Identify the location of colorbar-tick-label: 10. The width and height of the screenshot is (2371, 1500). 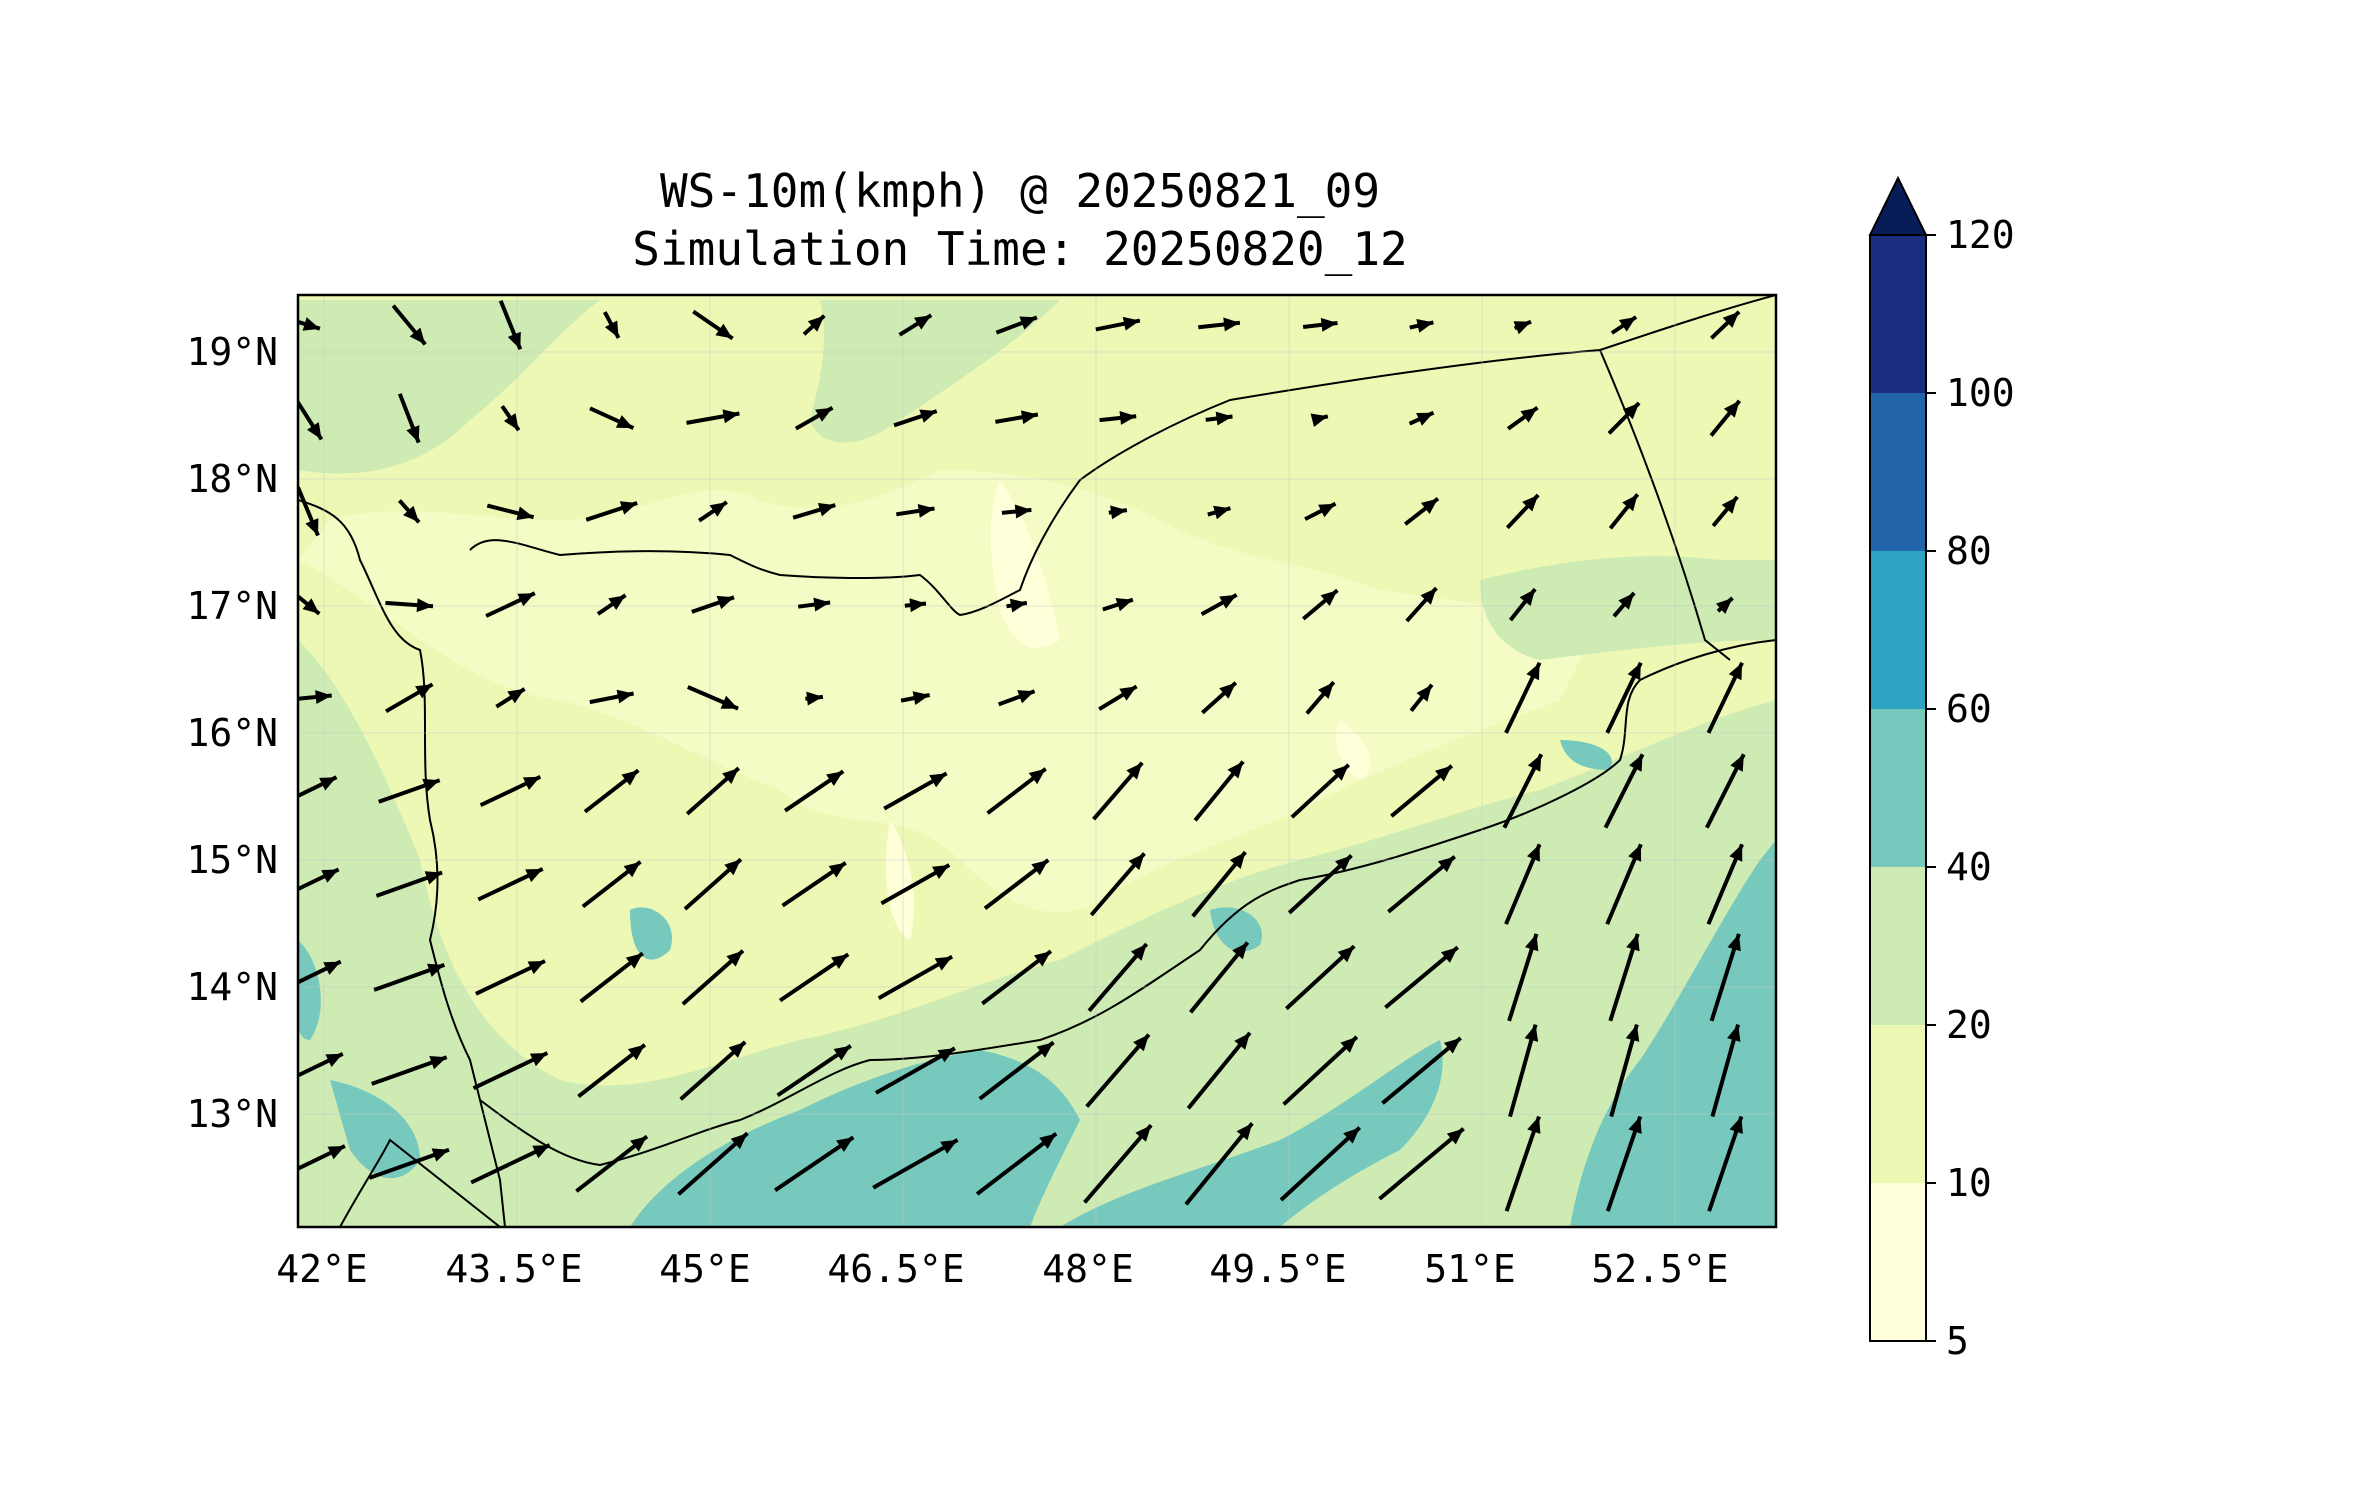
(1969, 1183).